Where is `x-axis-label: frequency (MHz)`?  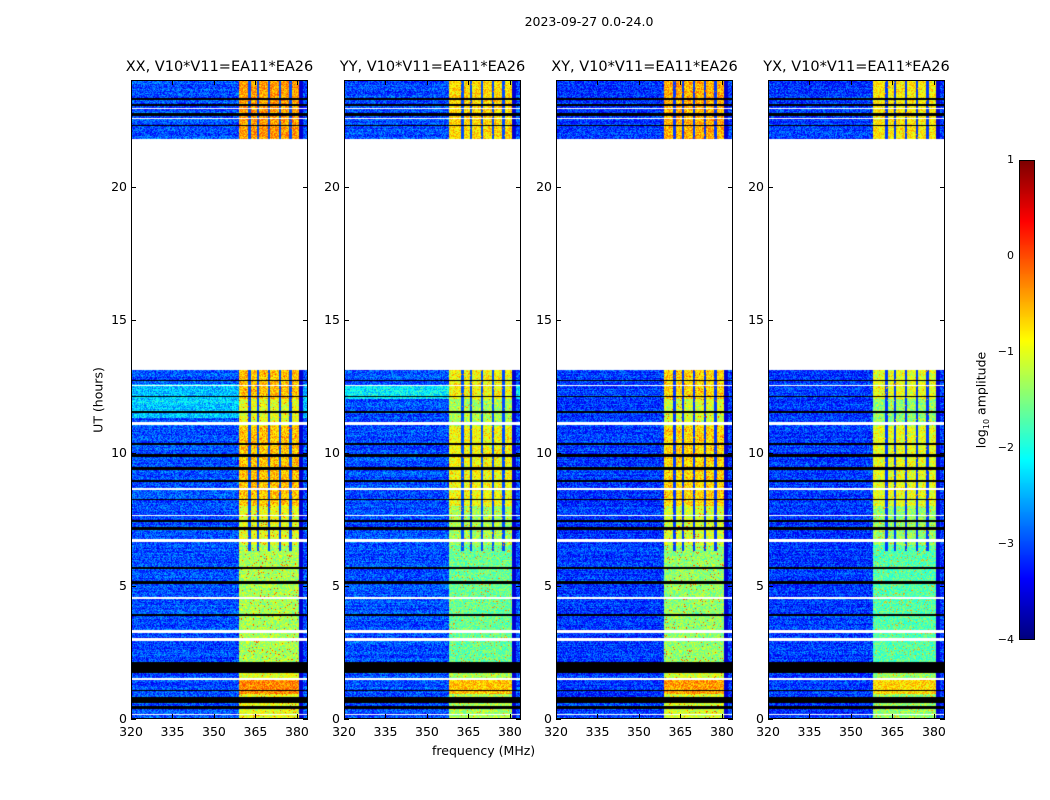 x-axis-label: frequency (MHz) is located at coordinates (484, 750).